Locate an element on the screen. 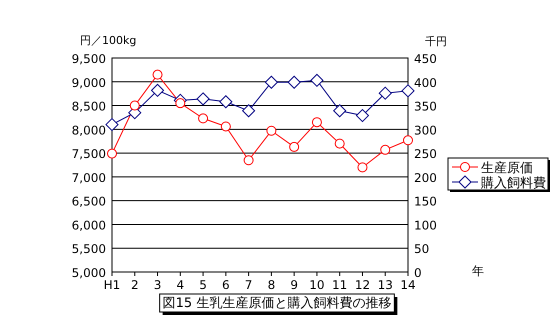 This screenshot has width=554, height=332. x-tick-label: 9 is located at coordinates (294, 285).